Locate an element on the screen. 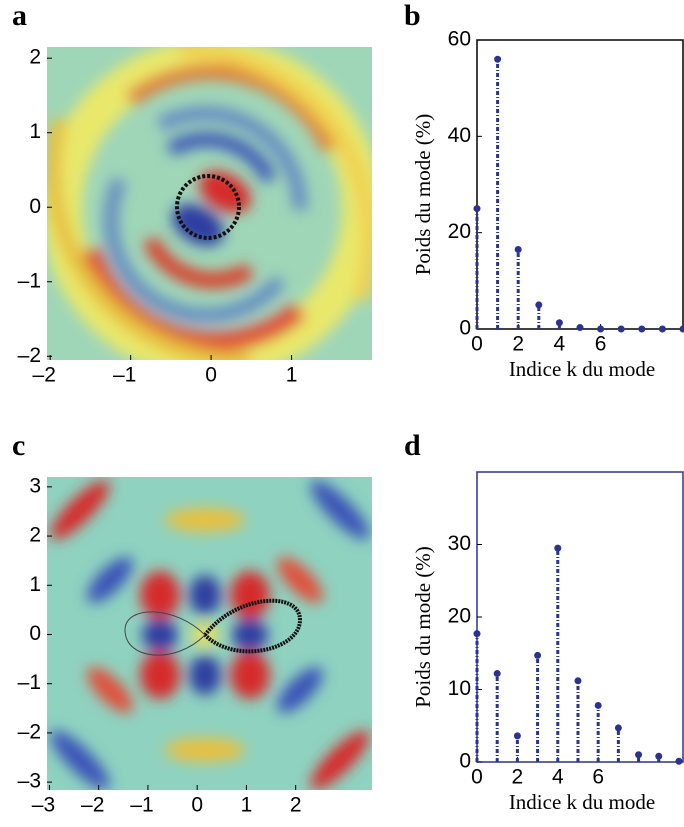 The width and height of the screenshot is (684, 827). panel-label: c is located at coordinates (18, 445).